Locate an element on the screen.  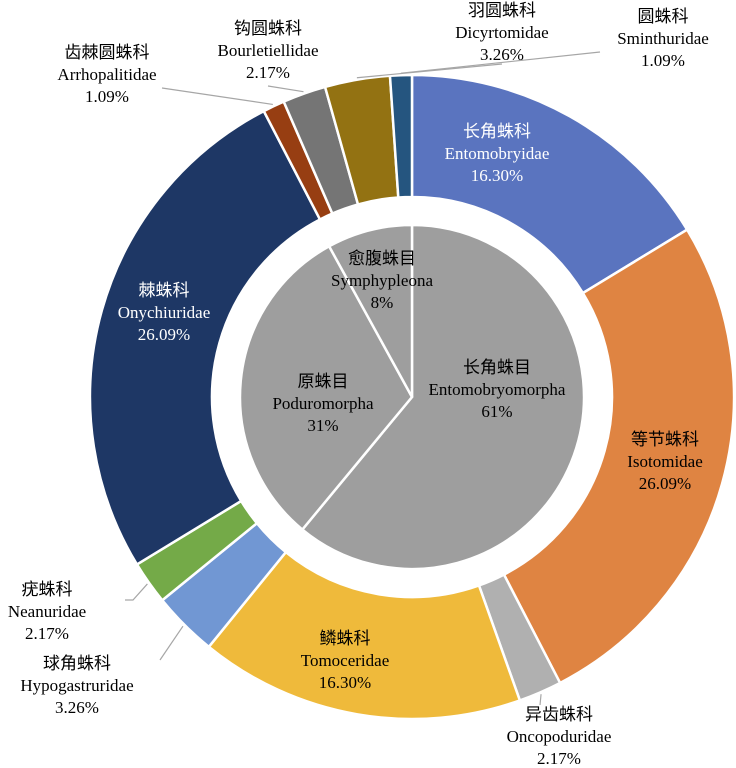
label-tomo: 鳞蛛科 Tomoceridae 16.30% is located at coordinates (345, 660).